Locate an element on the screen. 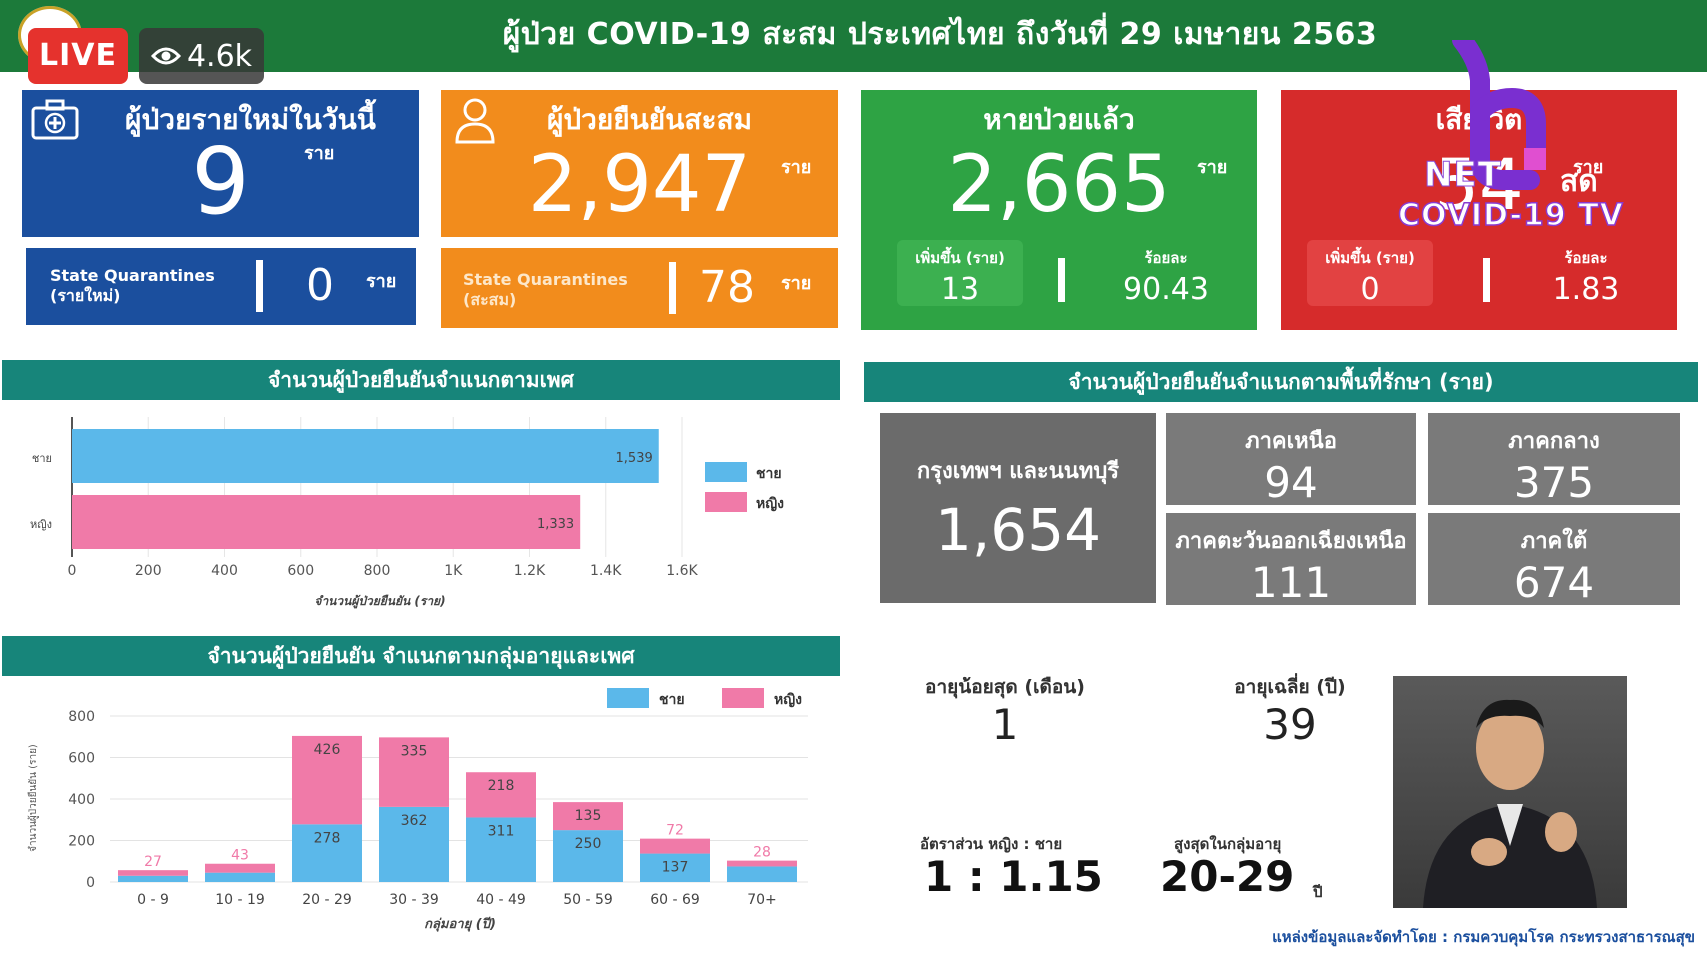 The image size is (1707, 960). bar-value-label: 250 is located at coordinates (588, 844).